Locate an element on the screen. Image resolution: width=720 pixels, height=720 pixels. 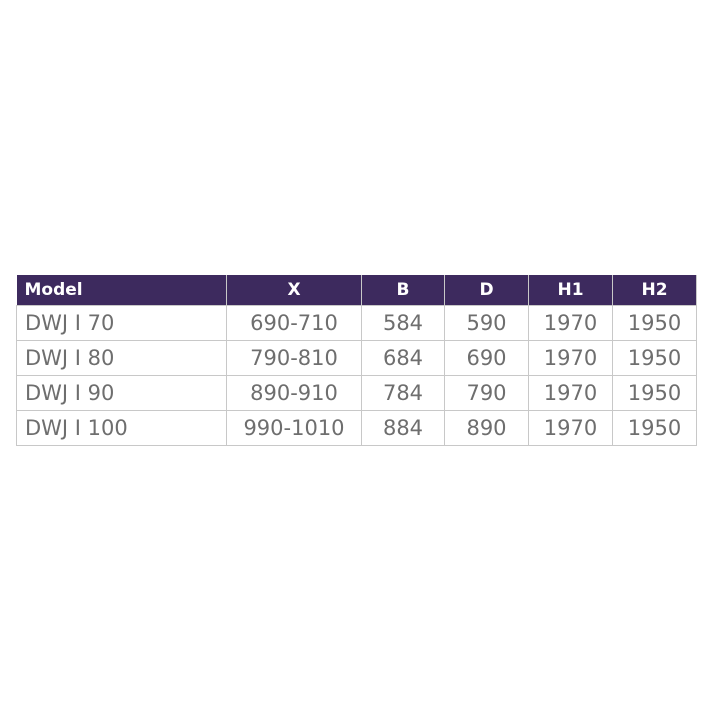
cell-model: DWJ I 100 is located at coordinates (121, 428).